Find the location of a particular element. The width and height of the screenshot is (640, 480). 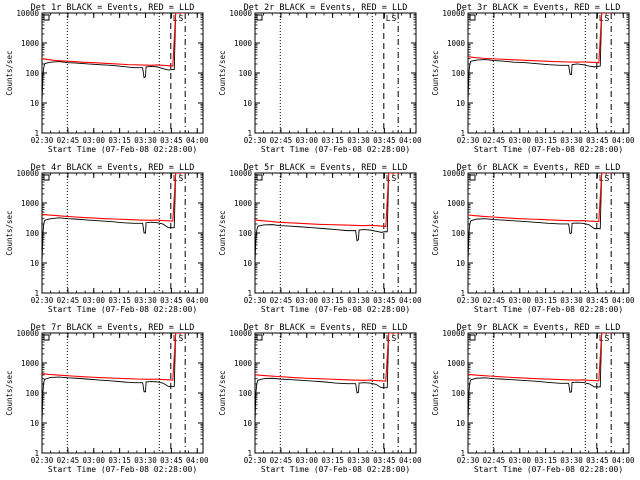

panel-3-start-marker is located at coordinates (472, 17).